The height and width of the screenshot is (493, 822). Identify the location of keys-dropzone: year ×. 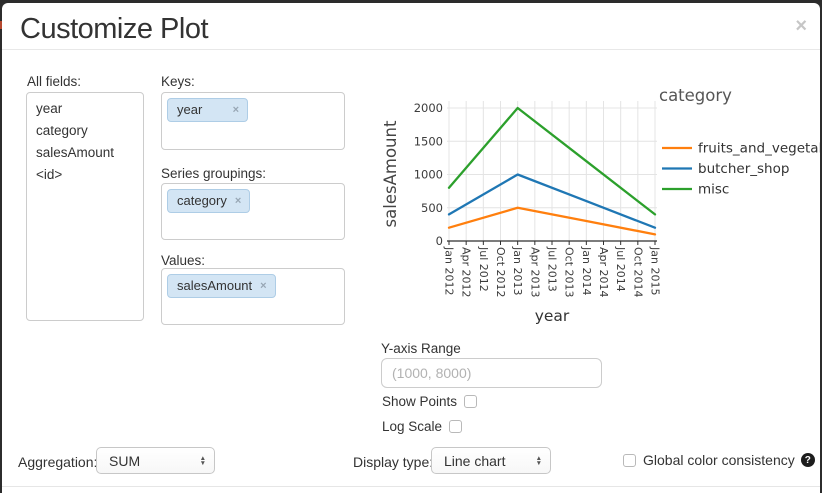
(253, 121).